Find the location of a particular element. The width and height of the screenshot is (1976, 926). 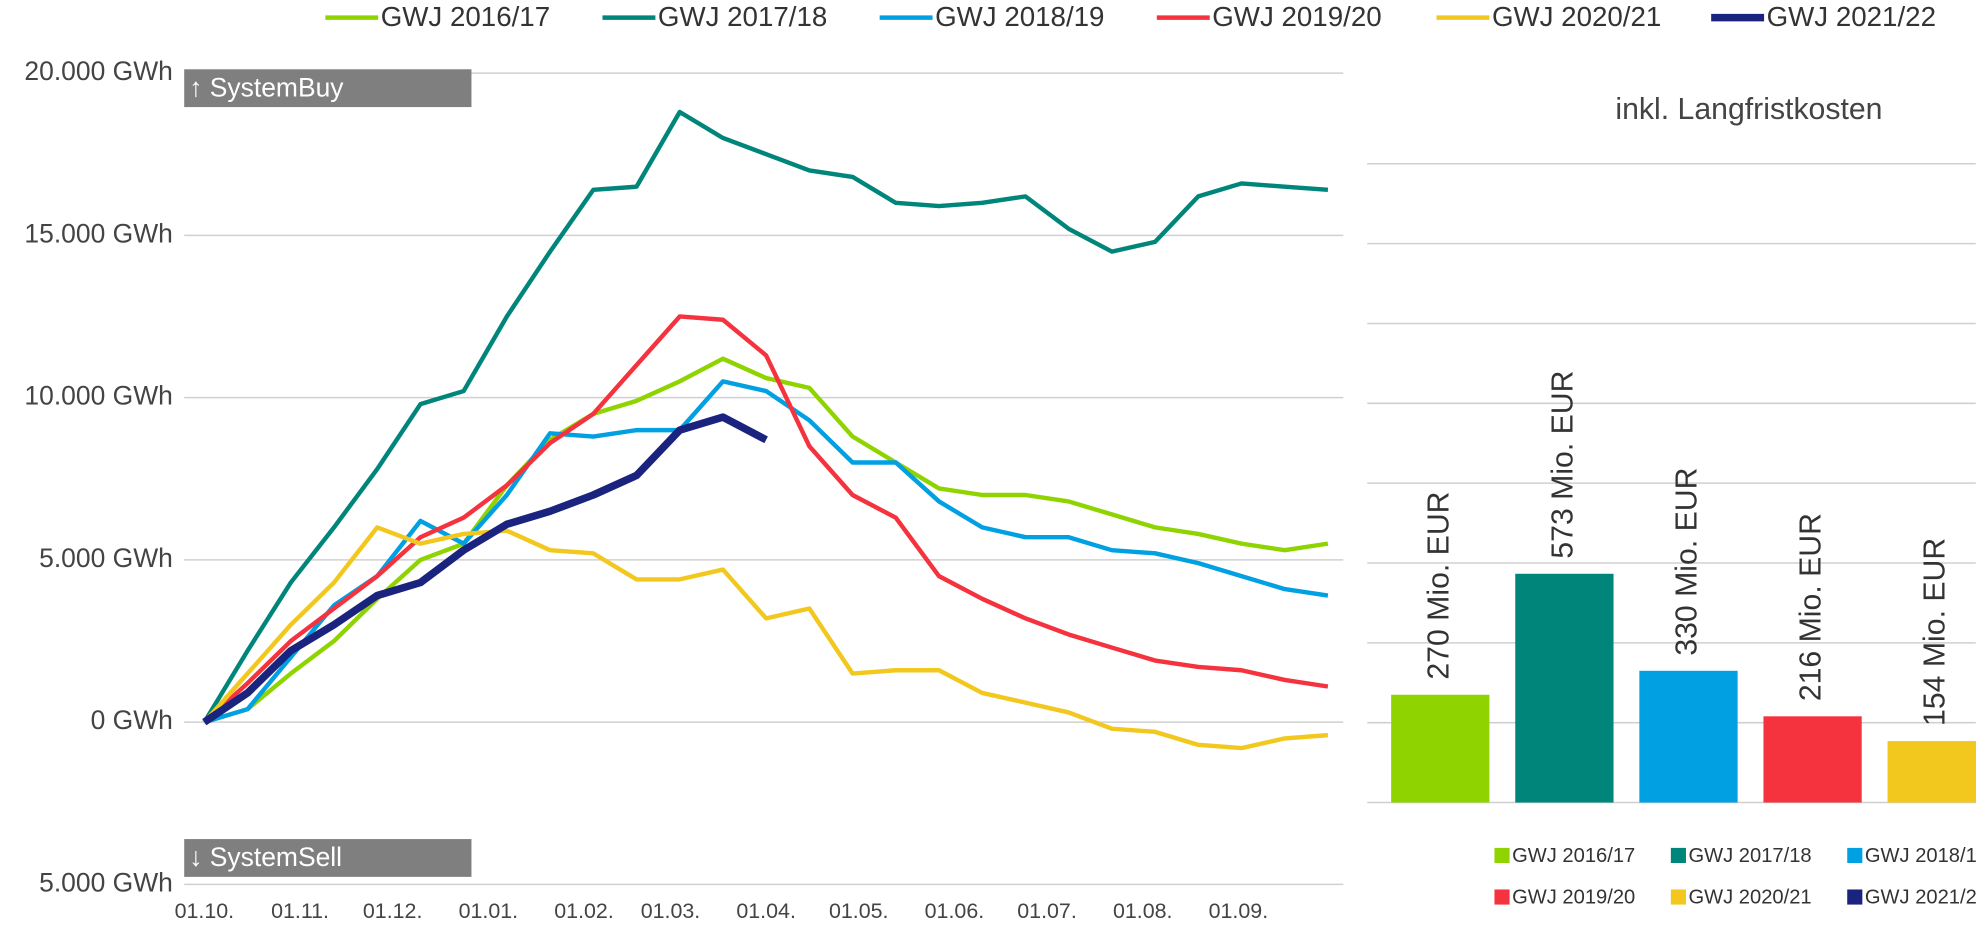

x-tick-label: 01.10. is located at coordinates (205, 911).